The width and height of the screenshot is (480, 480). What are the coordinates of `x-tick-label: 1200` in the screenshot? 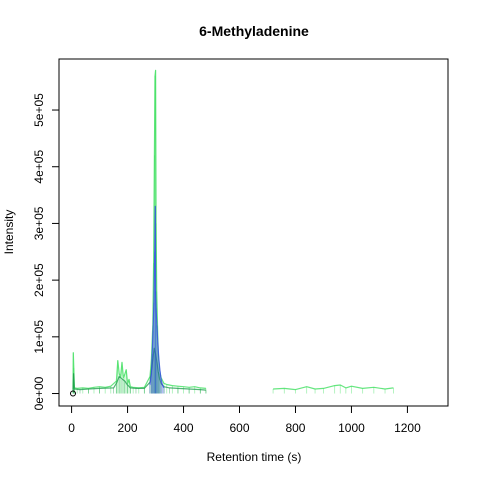 It's located at (407, 428).